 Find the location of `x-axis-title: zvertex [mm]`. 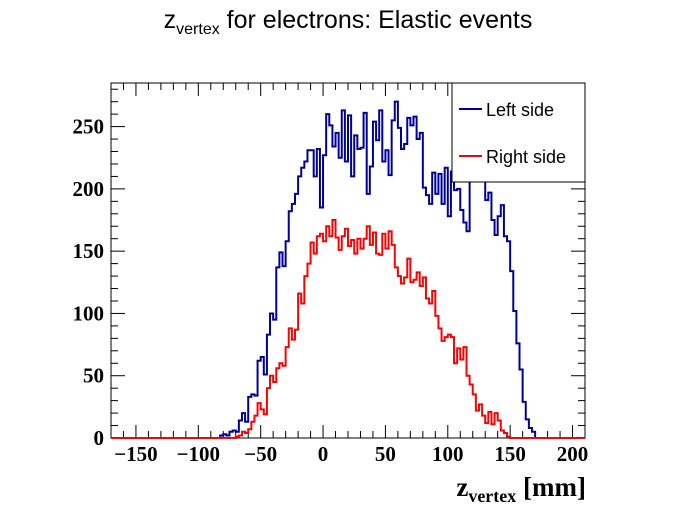

x-axis-title: zvertex [mm] is located at coordinates (521, 489).